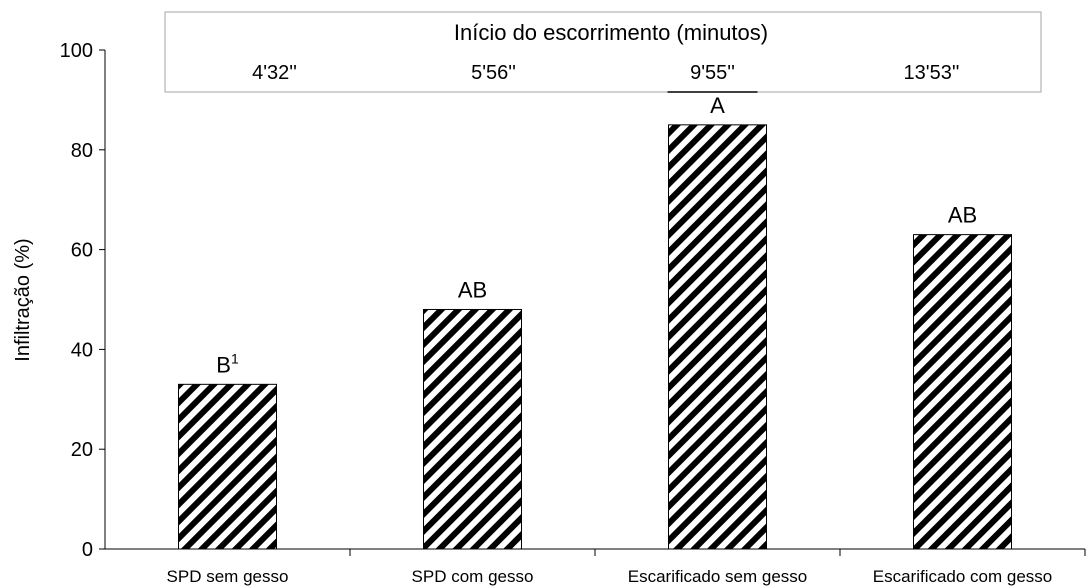 Image resolution: width=1088 pixels, height=588 pixels. I want to click on y-tick-label: 40, so click(82, 350).